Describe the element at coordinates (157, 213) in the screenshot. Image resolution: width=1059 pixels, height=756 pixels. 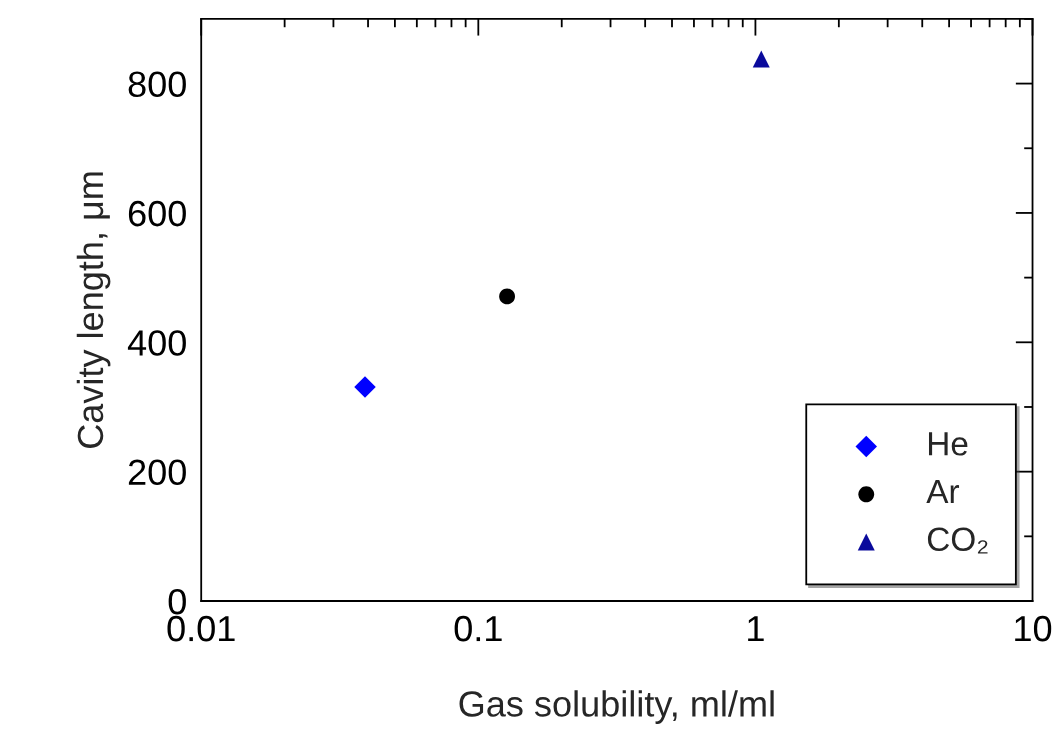
I see `y-tick-label: 600` at that location.